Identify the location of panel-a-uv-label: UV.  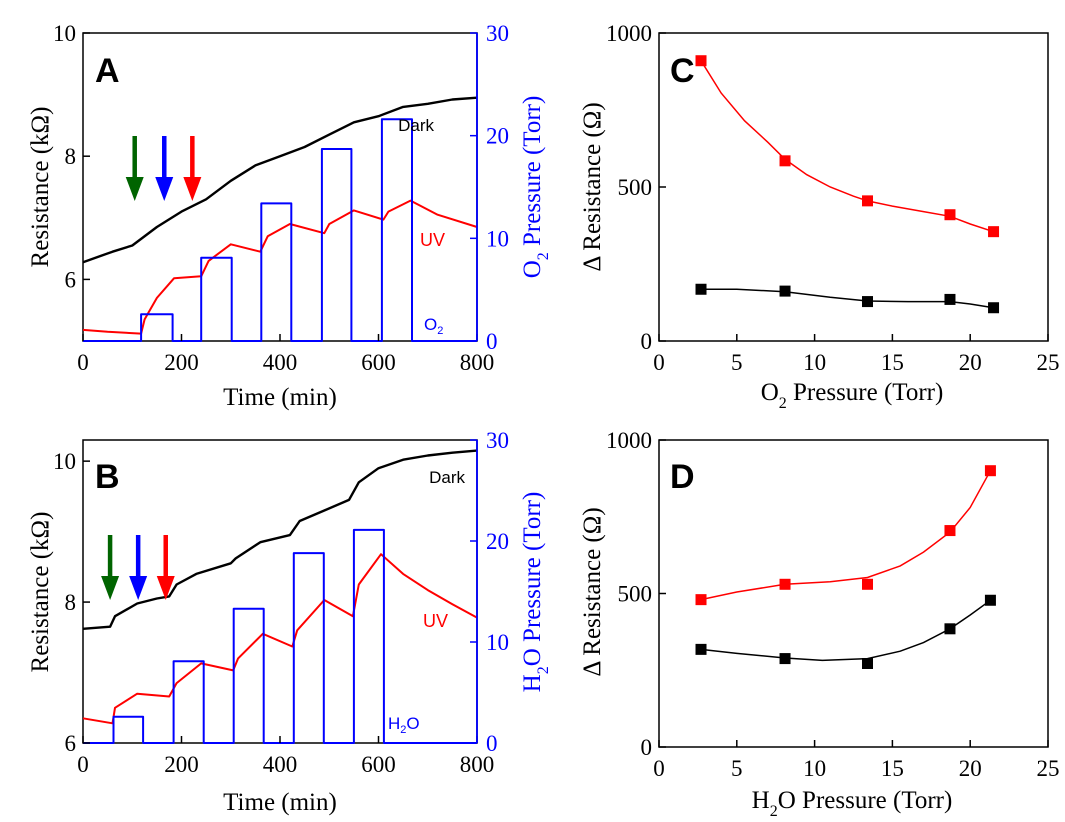
(432, 240).